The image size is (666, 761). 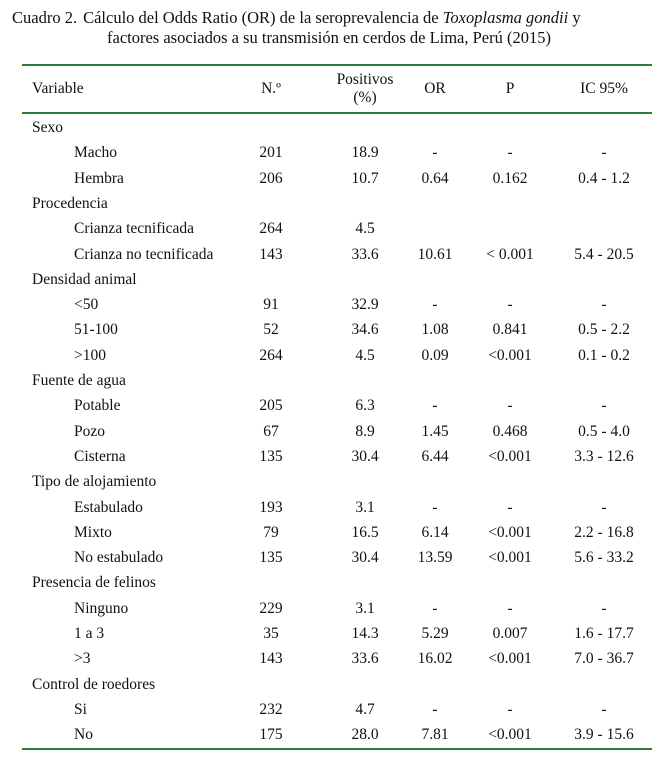 What do you see at coordinates (271, 709) in the screenshot?
I see `cell-n: 232` at bounding box center [271, 709].